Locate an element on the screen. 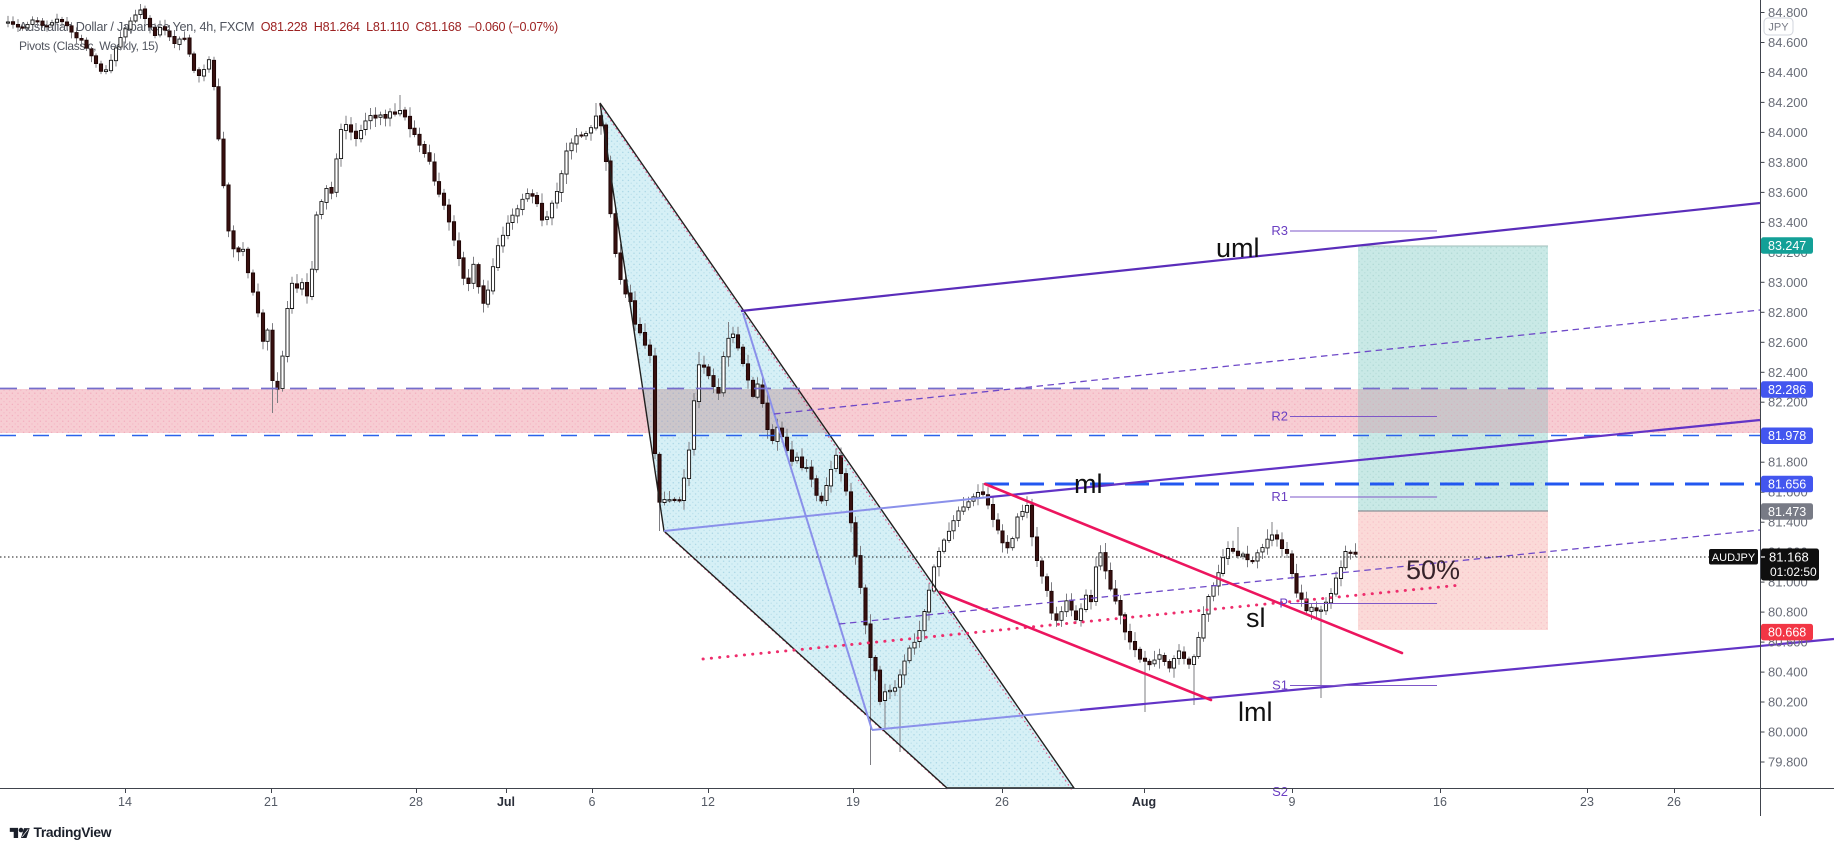  svg-text: 83.247 is located at coordinates (1787, 246).